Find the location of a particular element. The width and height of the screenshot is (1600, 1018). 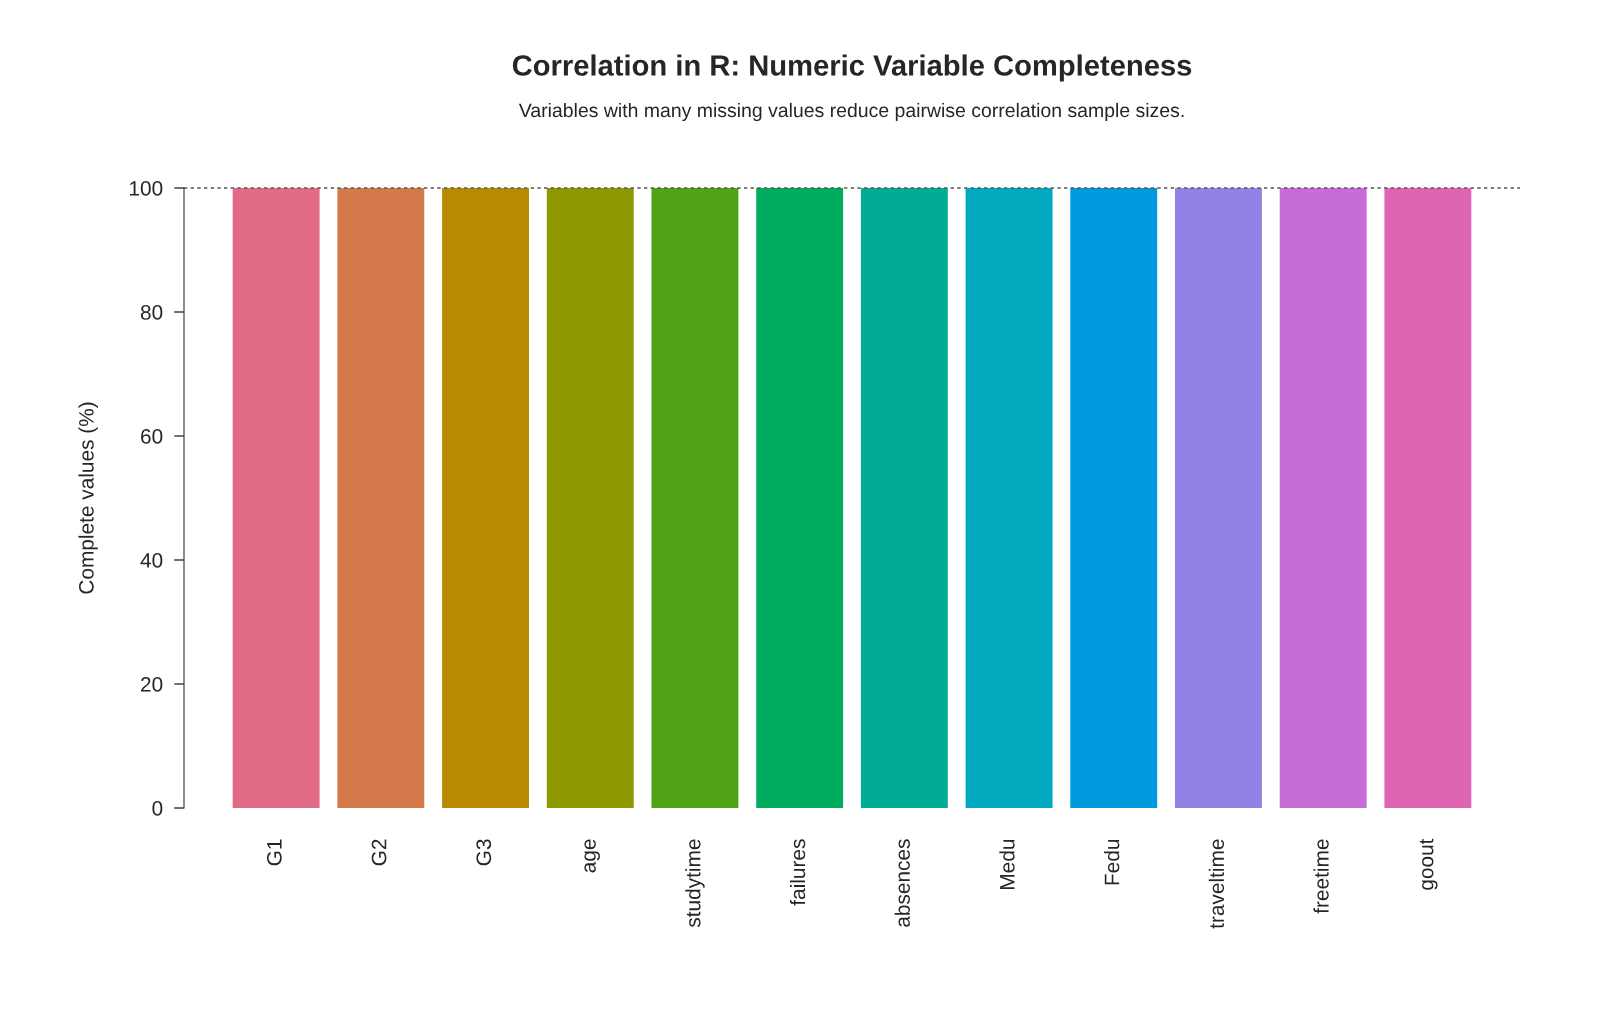

x-tick-label: Fedu is located at coordinates (1112, 862).